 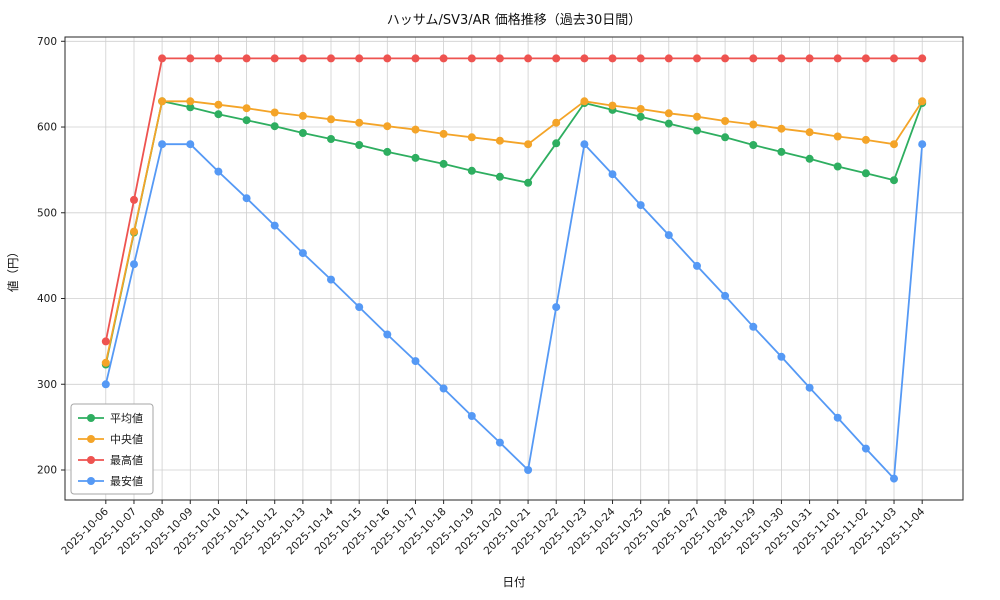 What do you see at coordinates (126, 439) in the screenshot?
I see `legend-label-median: 中央値` at bounding box center [126, 439].